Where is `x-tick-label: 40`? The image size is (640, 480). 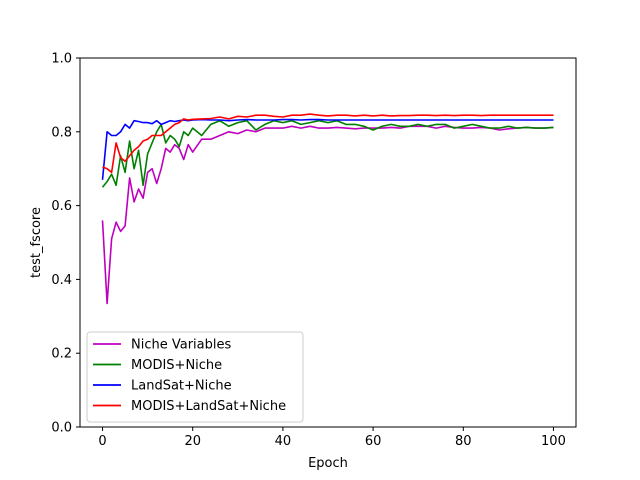
x-tick-label: 40 is located at coordinates (283, 441).